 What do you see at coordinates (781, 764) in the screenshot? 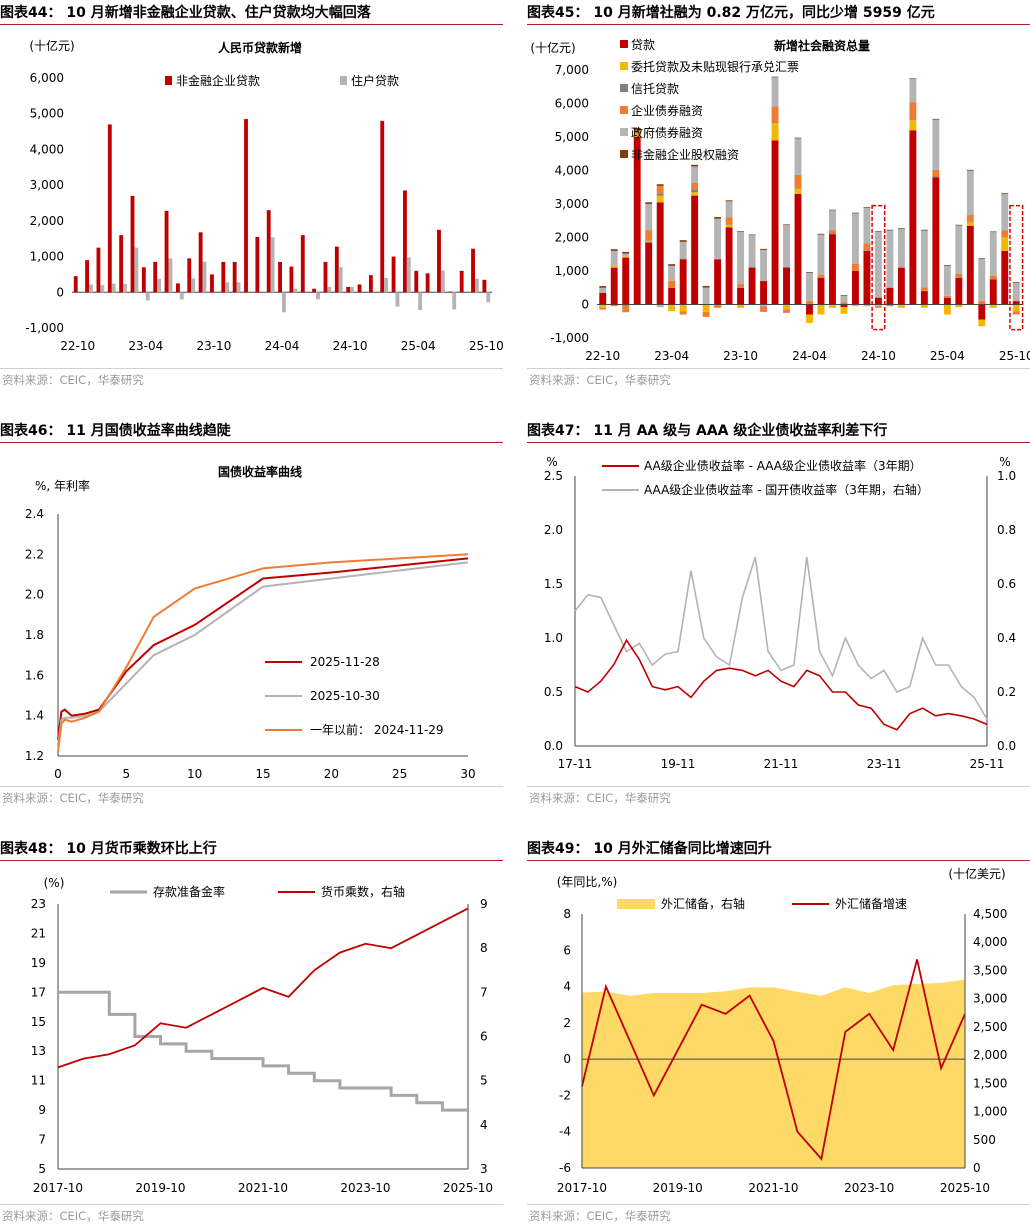
I see `x-tick-label: 21-11` at bounding box center [781, 764].